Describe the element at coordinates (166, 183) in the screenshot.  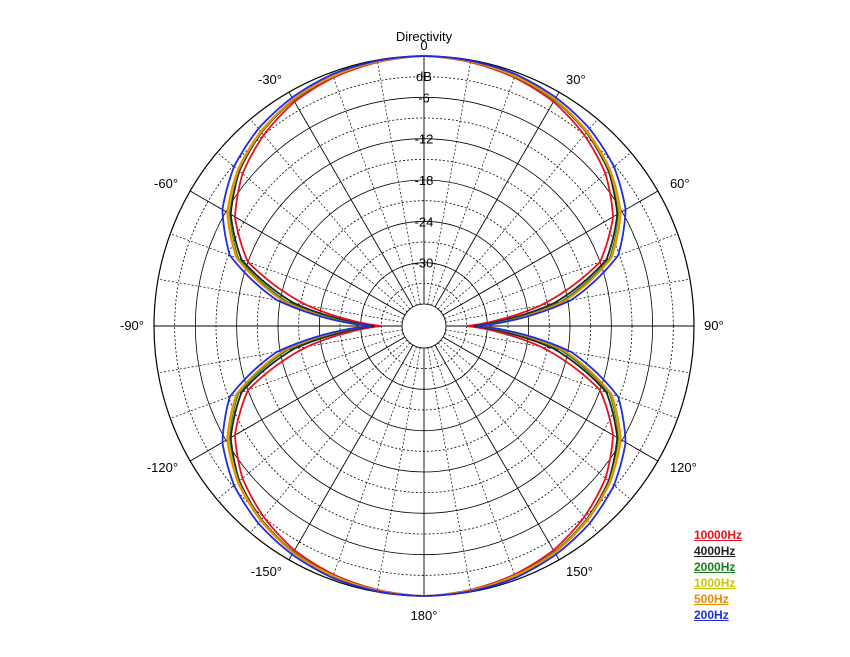
I see `angle-tick-label: -60°` at that location.